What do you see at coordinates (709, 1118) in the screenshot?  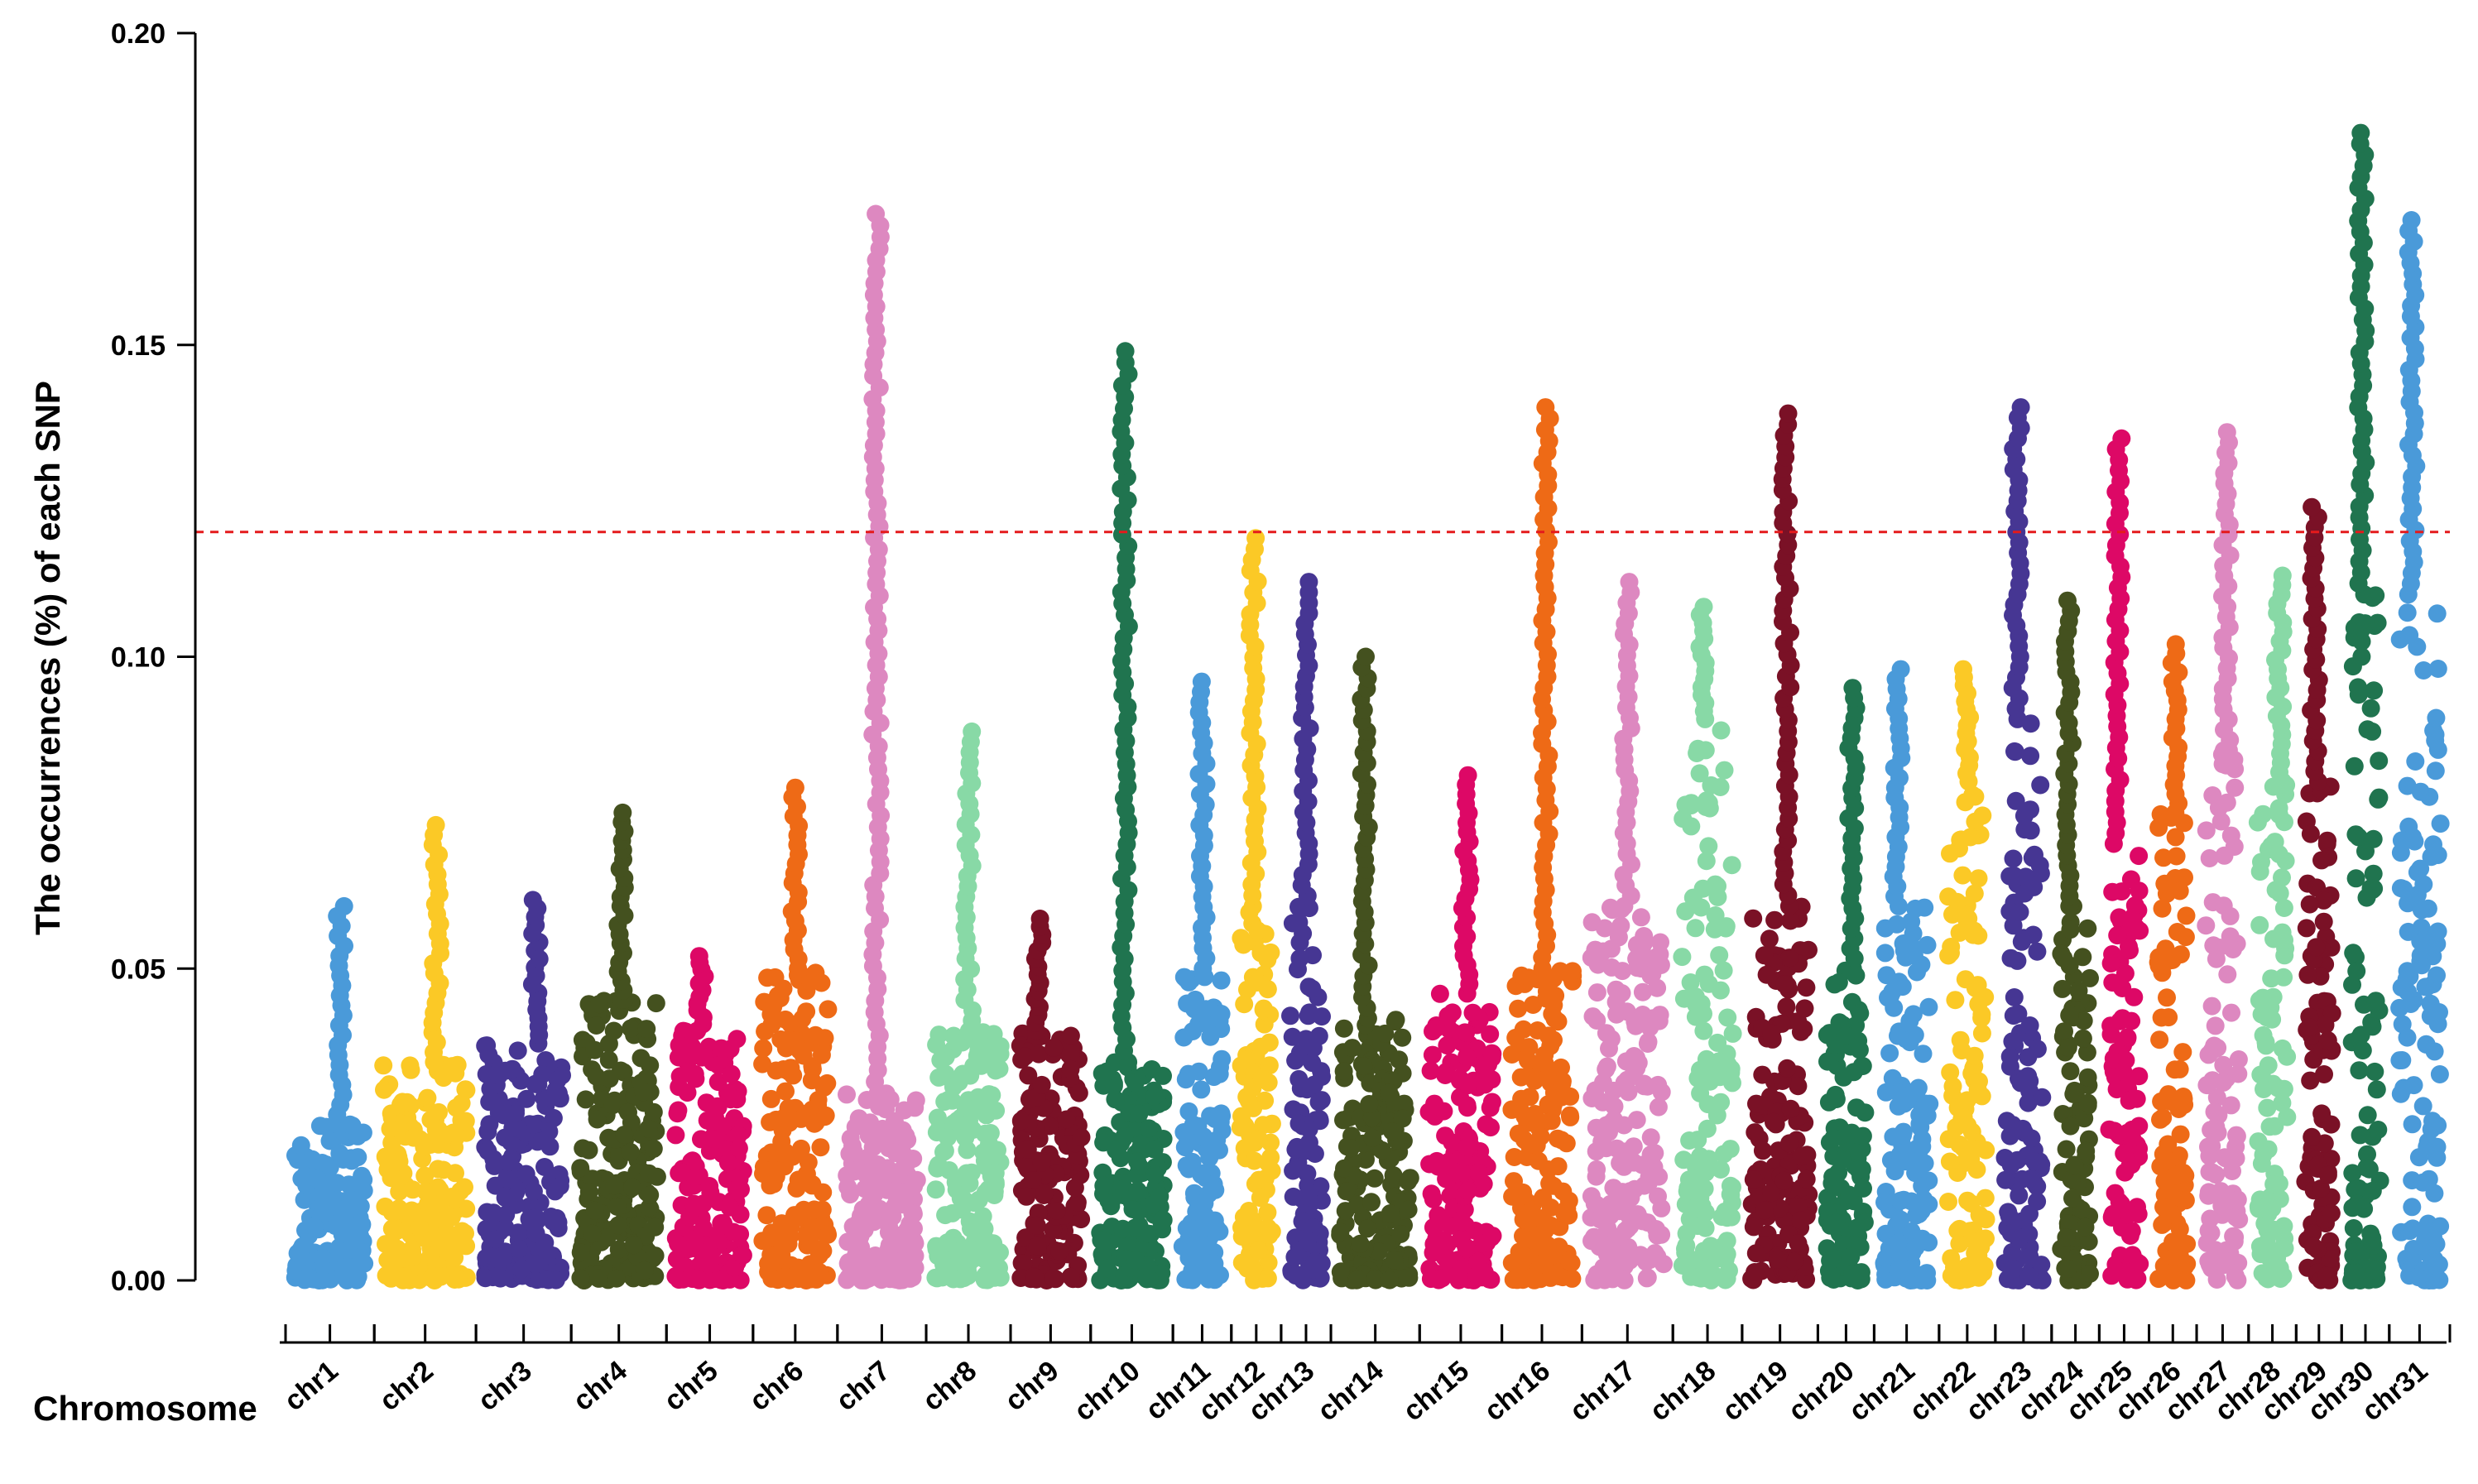 I see `series-chr5` at bounding box center [709, 1118].